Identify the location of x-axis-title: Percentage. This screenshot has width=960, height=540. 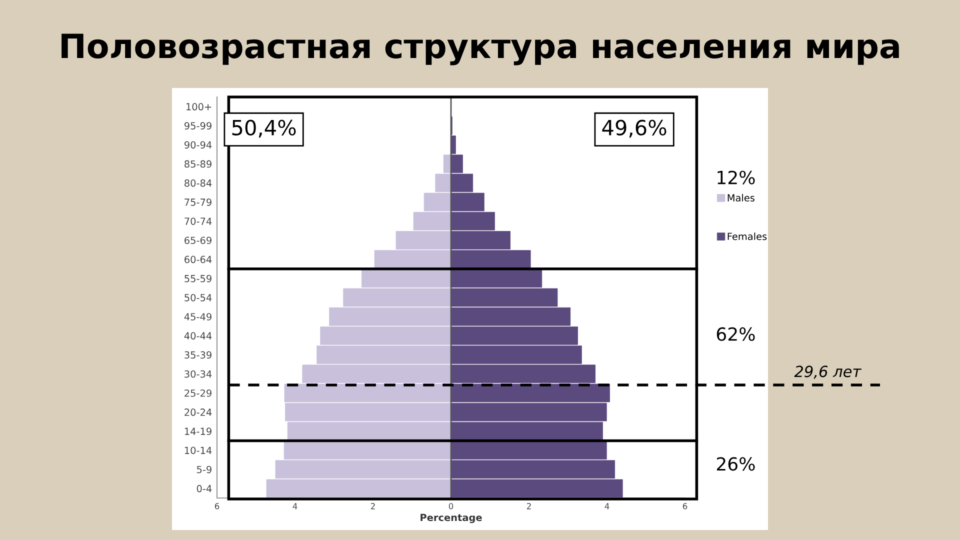
(451, 519).